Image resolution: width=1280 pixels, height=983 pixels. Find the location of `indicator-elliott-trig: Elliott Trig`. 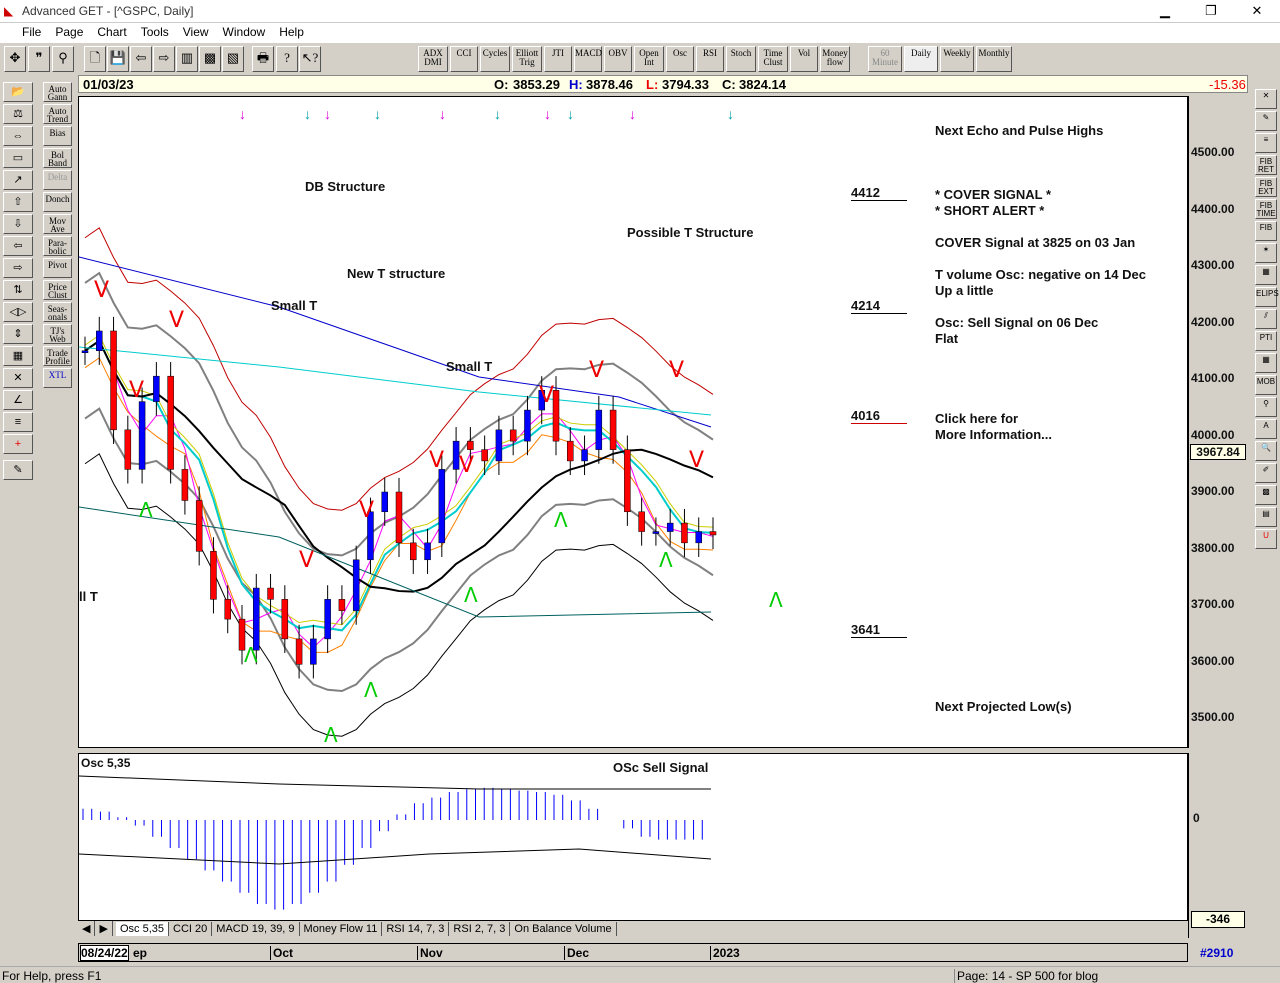

indicator-elliott-trig: Elliott Trig is located at coordinates (527, 59).